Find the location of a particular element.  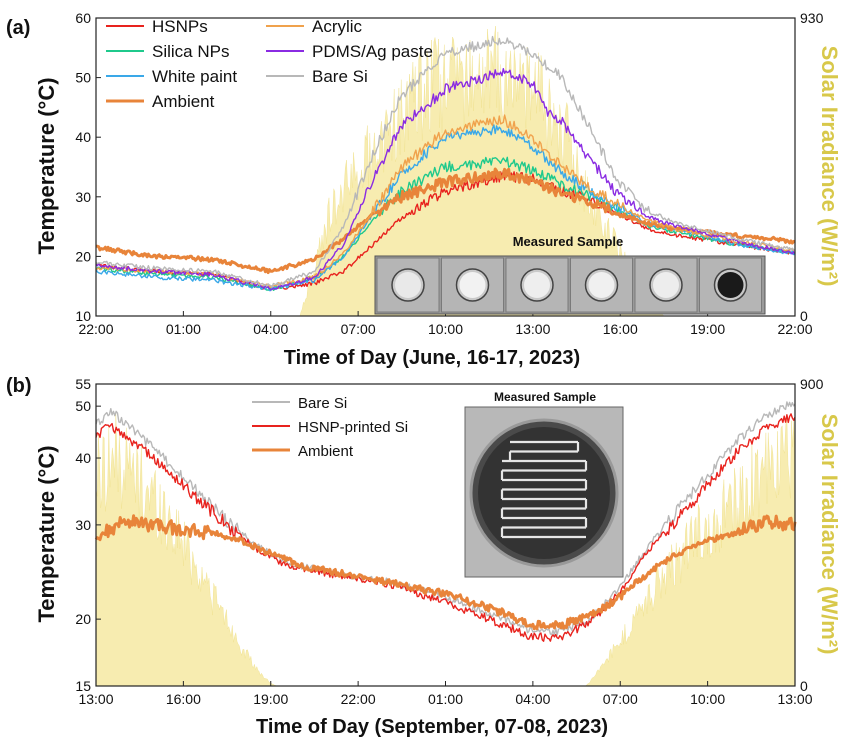

sample-photo-inset: Measured Sample is located at coordinates (570, 274).